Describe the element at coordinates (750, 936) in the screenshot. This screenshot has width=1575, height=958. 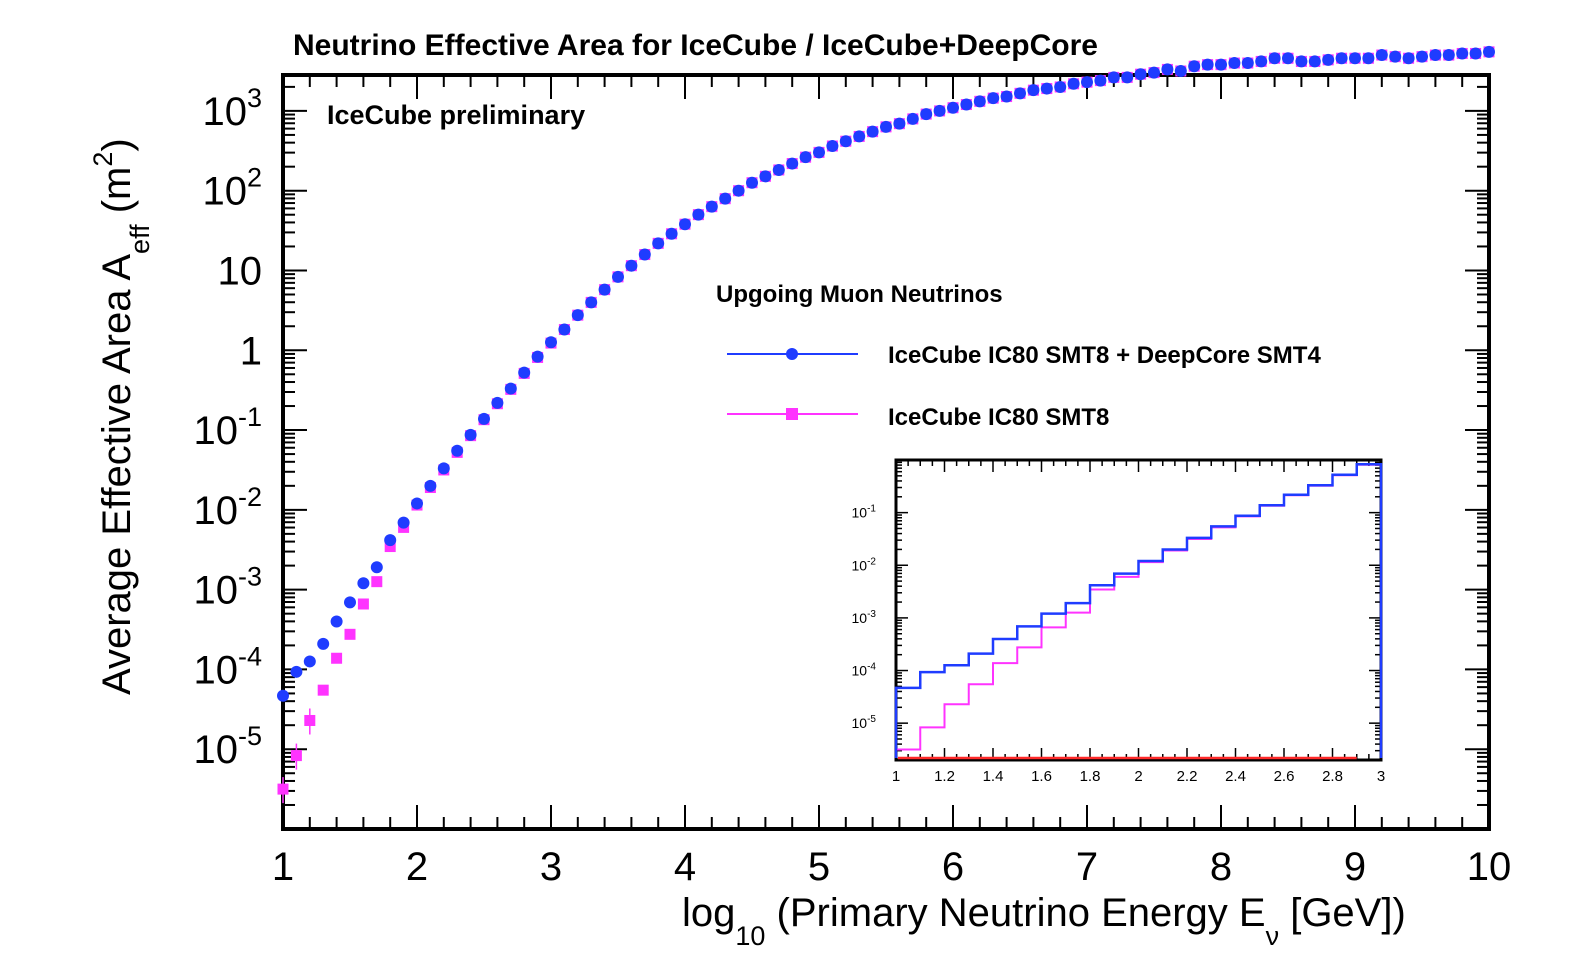
I see `x-axis-label-sub: 10` at that location.